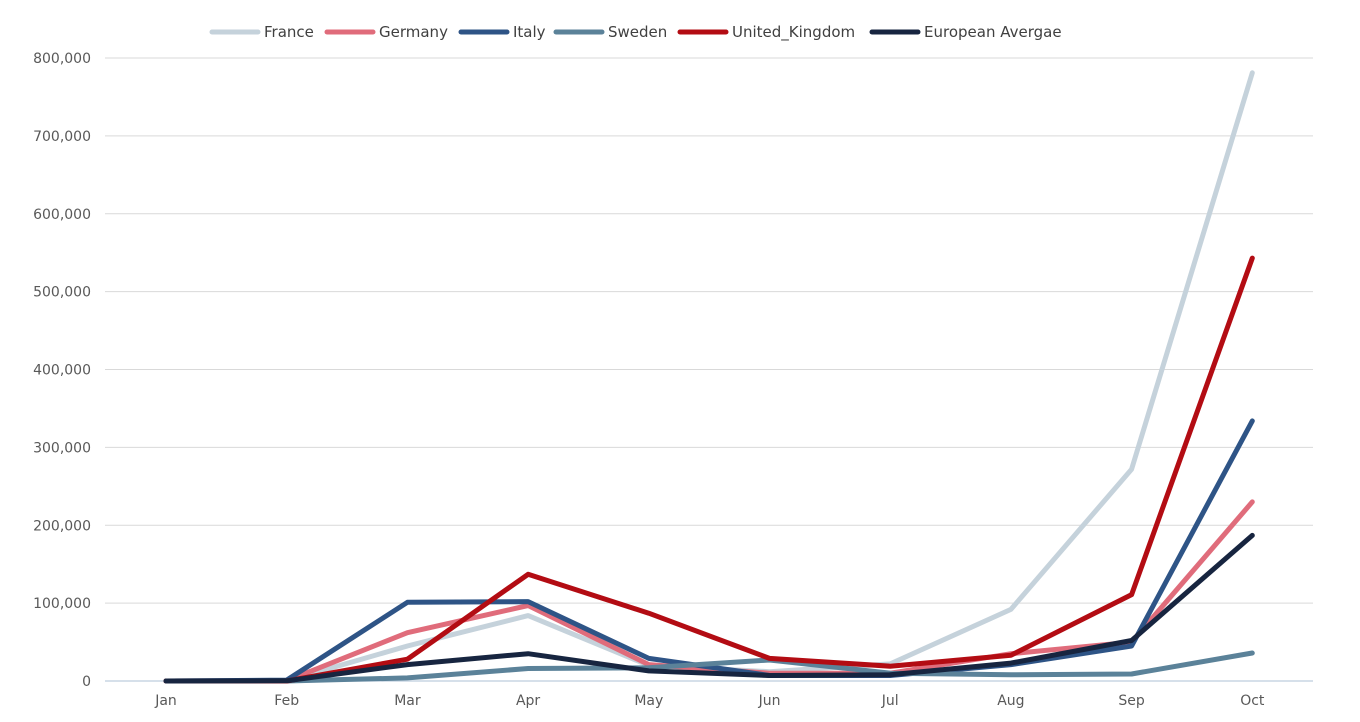 This screenshot has height=722, width=1360. Describe the element at coordinates (86, 682) in the screenshot. I see `y-tick-label: 0` at that location.